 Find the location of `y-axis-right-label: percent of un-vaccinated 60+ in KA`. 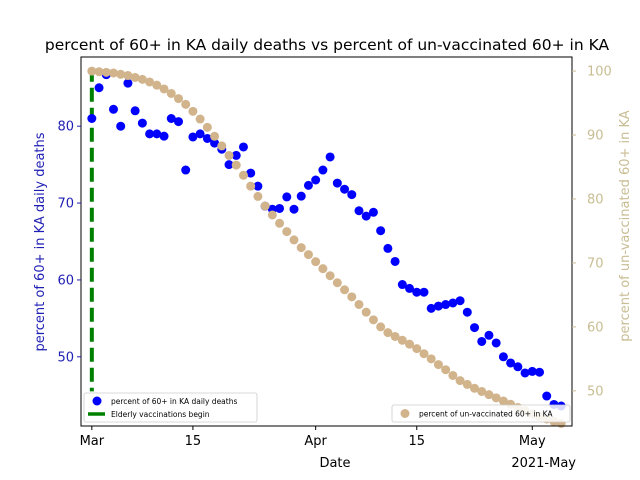

y-axis-right-label: percent of un-vaccinated 60+ in KA is located at coordinates (625, 226).